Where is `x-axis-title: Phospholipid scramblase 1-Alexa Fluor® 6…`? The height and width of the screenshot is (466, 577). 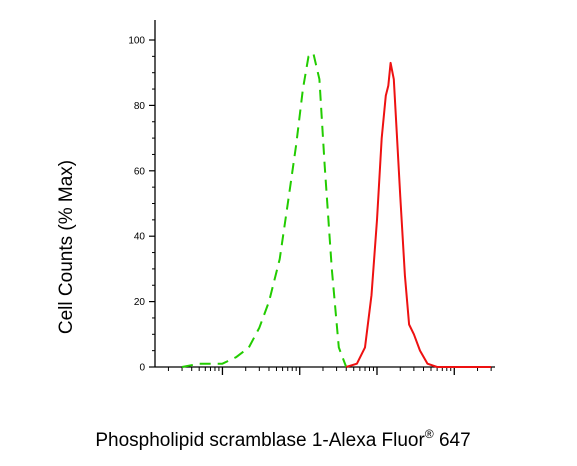 x-axis-title: Phospholipid scramblase 1-Alexa Fluor® 6… is located at coordinates (282, 439).